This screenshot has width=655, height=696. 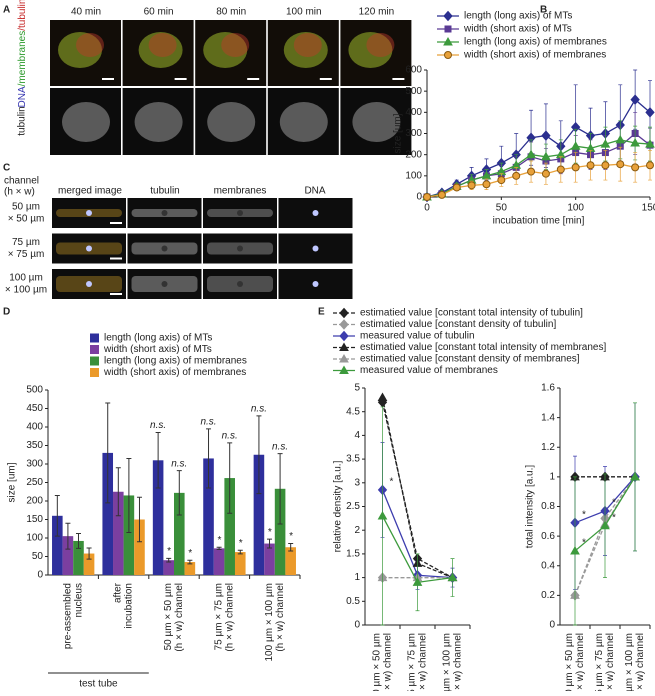 What do you see at coordinates (575, 208) in the screenshot?
I see `x-tick-label: 100` at bounding box center [575, 208].